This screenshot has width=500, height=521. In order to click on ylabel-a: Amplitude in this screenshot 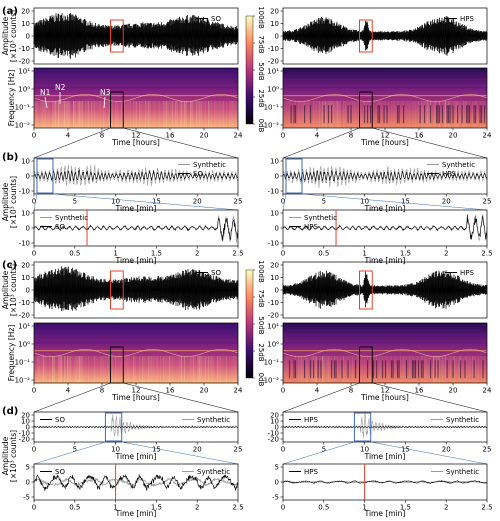, I will do `click(5, 35)`.